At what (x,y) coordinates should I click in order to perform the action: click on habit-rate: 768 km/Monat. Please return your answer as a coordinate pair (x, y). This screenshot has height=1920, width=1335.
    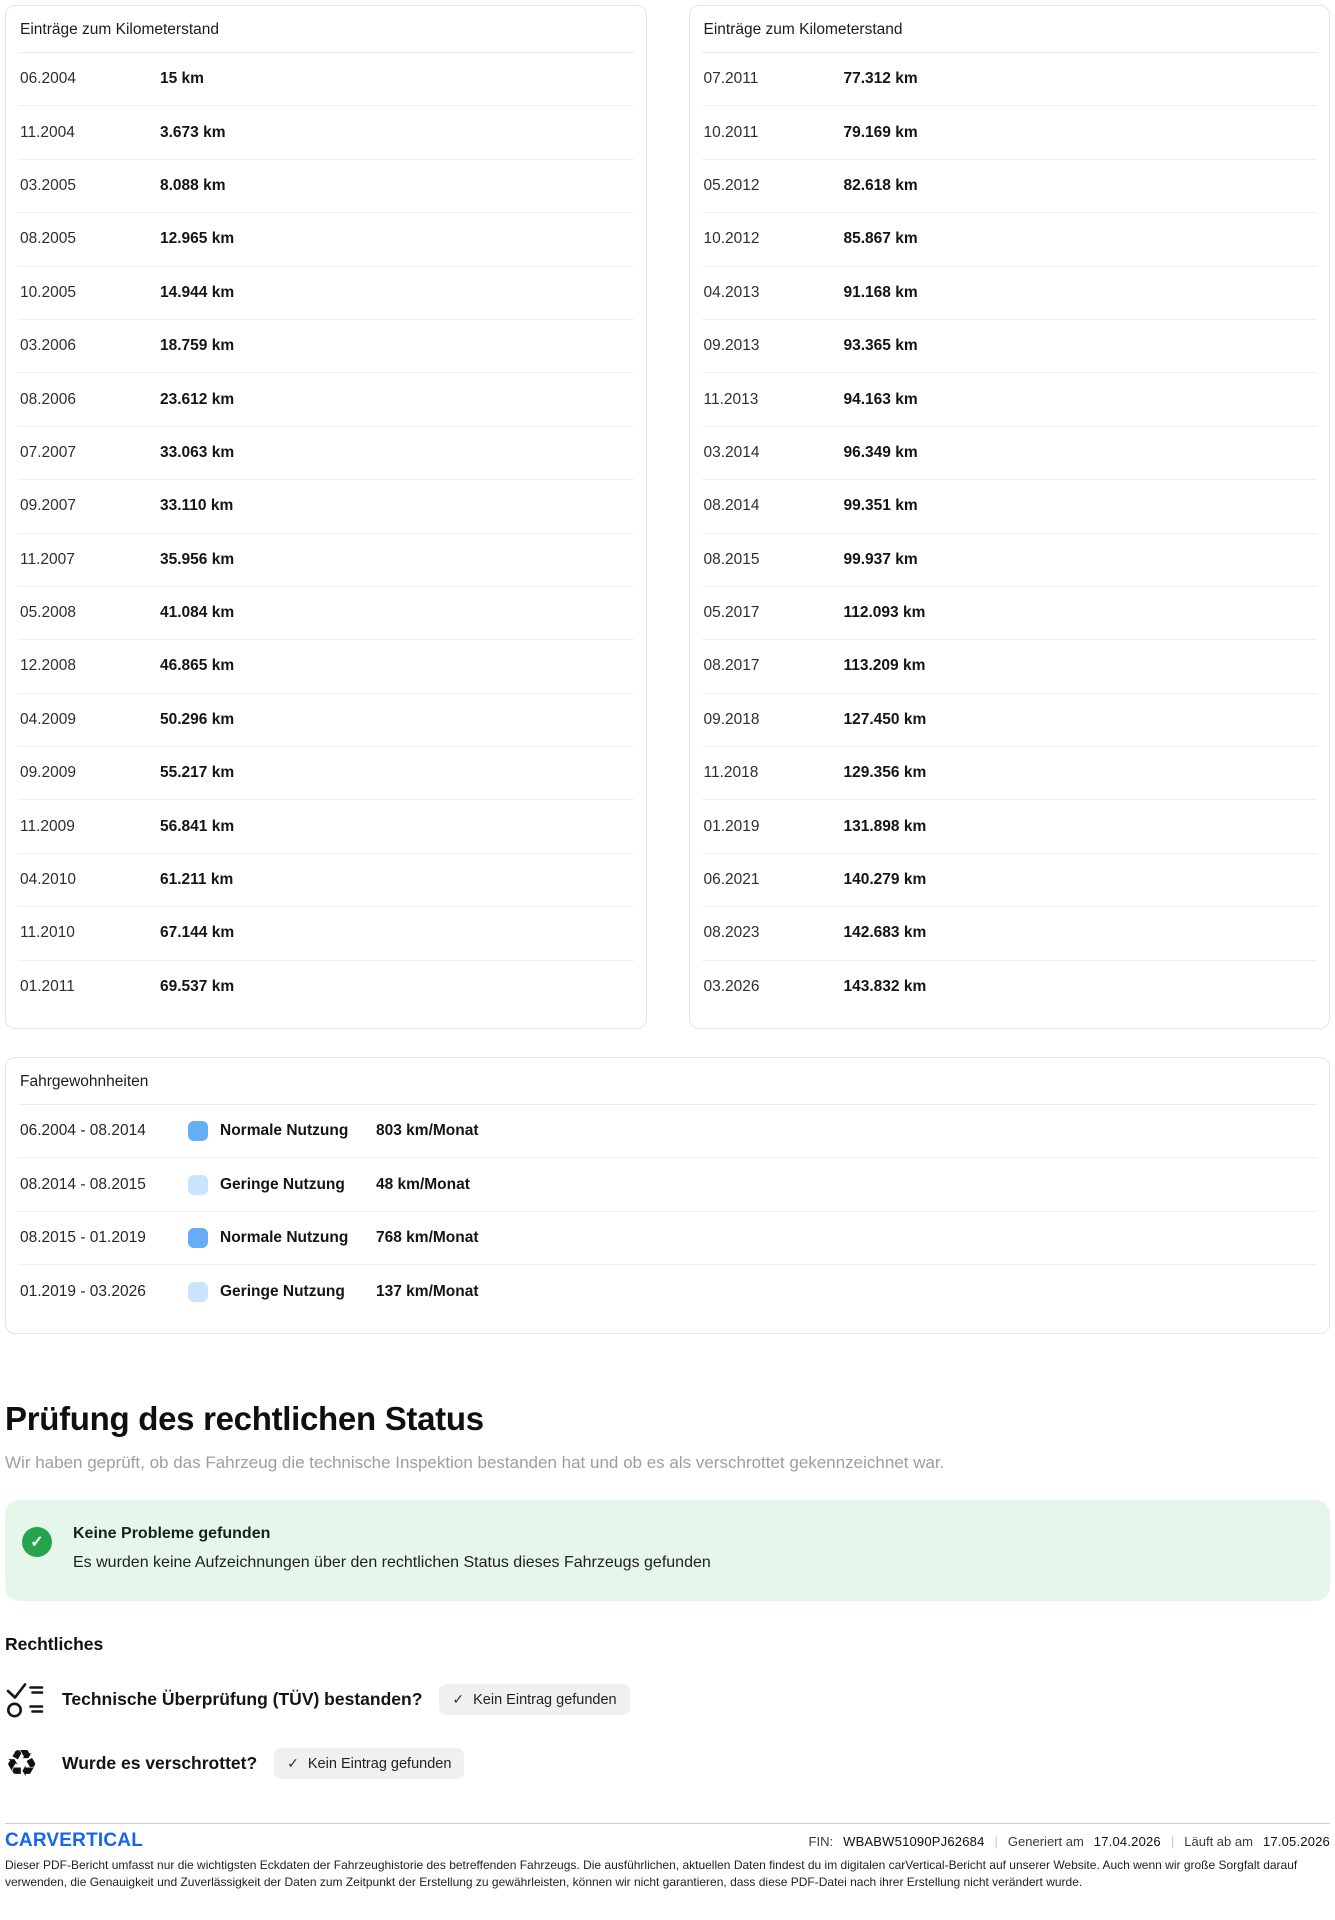
    Looking at the image, I should click on (427, 1237).